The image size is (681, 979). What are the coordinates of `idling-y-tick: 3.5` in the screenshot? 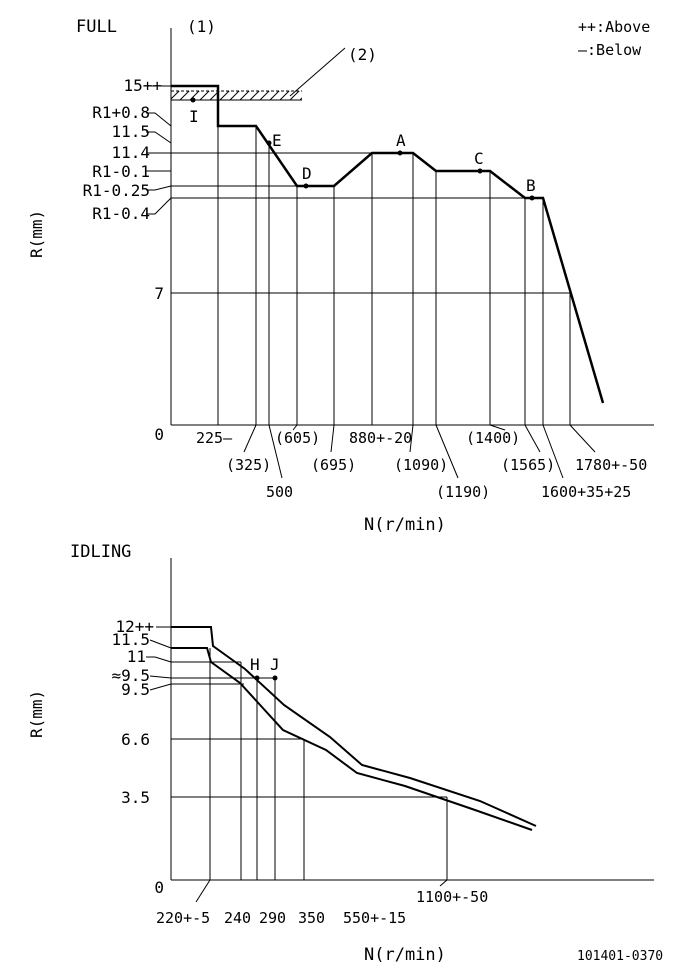 It's located at (135, 797).